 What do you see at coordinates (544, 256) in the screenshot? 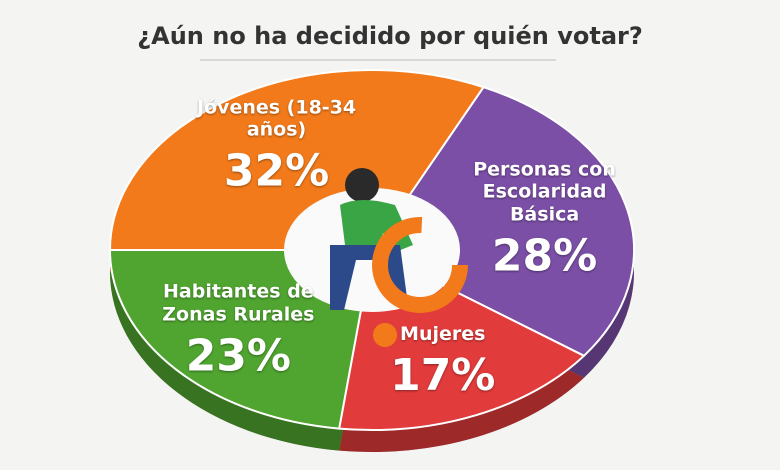
I see `value-label: 28%` at bounding box center [544, 256].